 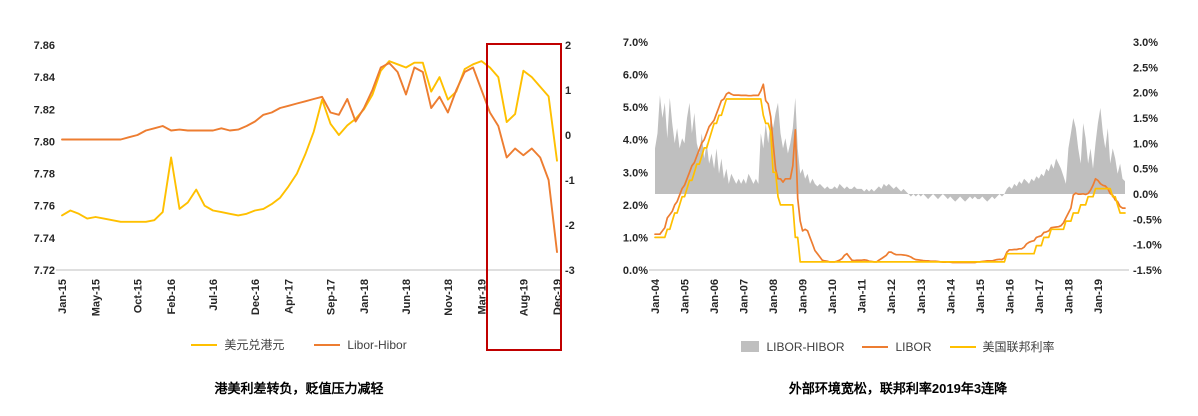 I want to click on rates-legend: LIBOR-HIBOR LIBOR 美国联邦利率, so click(x=898, y=346).